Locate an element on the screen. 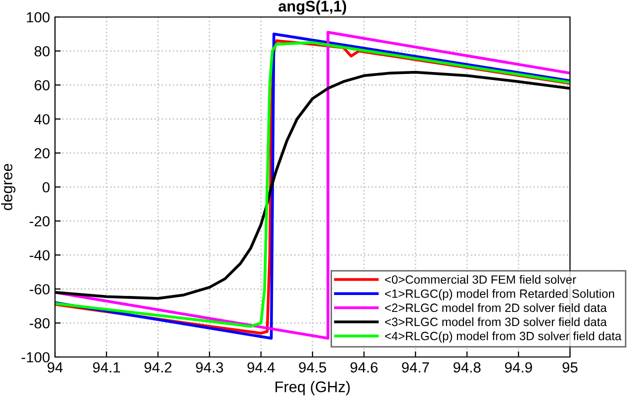 The width and height of the screenshot is (628, 405). y-tick-label: -80 is located at coordinates (40, 323).